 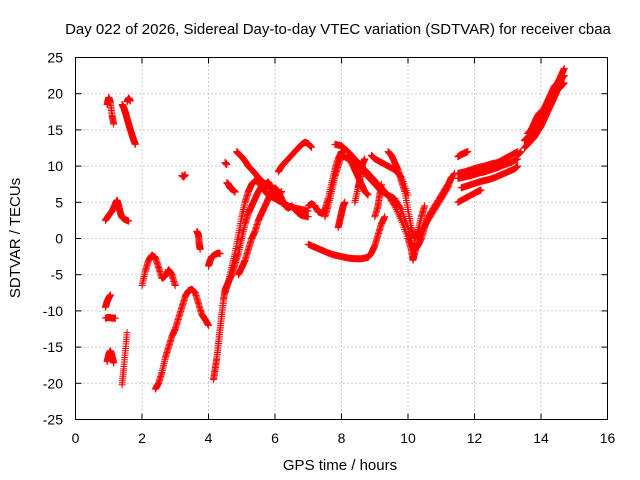 What do you see at coordinates (55, 58) in the screenshot?
I see `y-tick-label: 25` at bounding box center [55, 58].